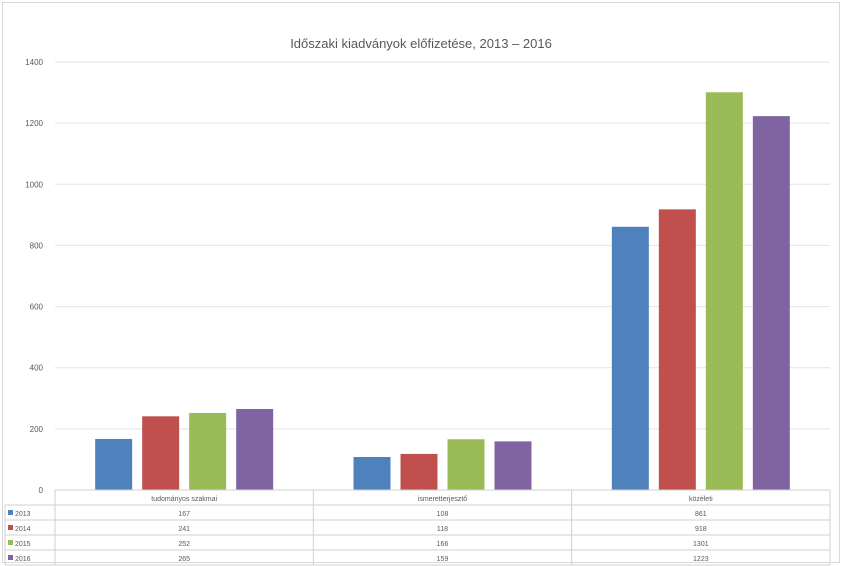 The height and width of the screenshot is (566, 843). Describe the element at coordinates (443, 514) in the screenshot. I see `table-cell-2013-1: 108` at that location.